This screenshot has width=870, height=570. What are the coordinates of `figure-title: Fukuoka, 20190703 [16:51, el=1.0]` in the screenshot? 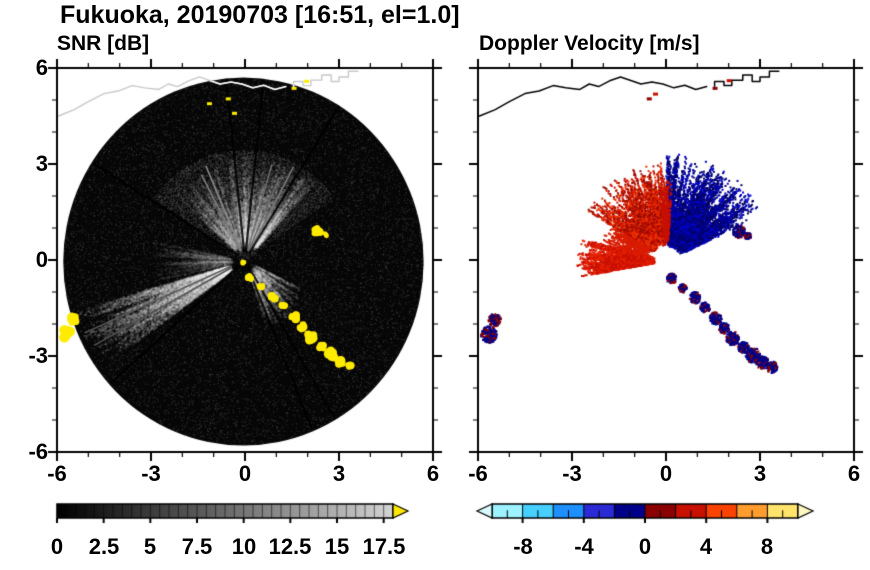 It's located at (260, 15).